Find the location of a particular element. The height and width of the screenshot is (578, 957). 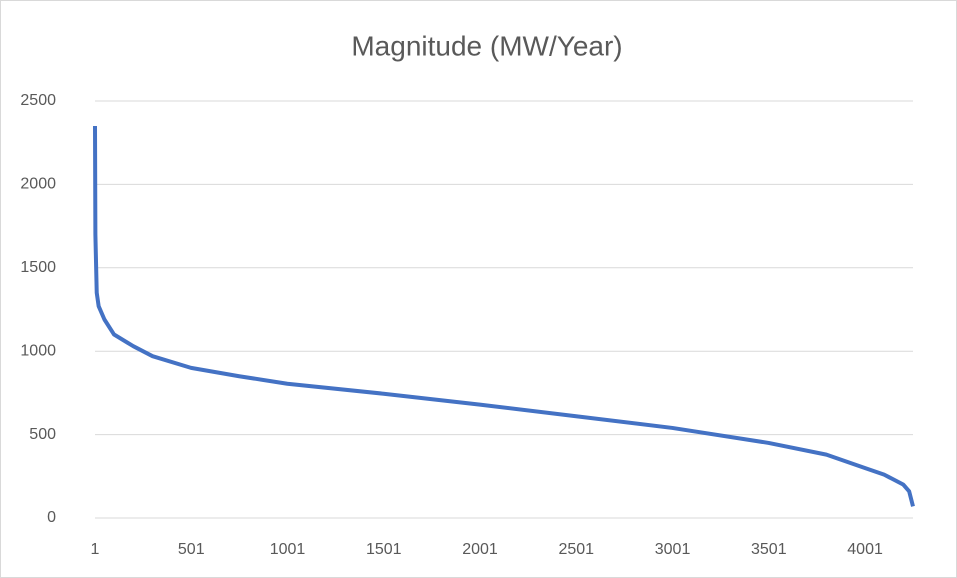

chart-title: Magnitude (MW/Year) is located at coordinates (486, 45).